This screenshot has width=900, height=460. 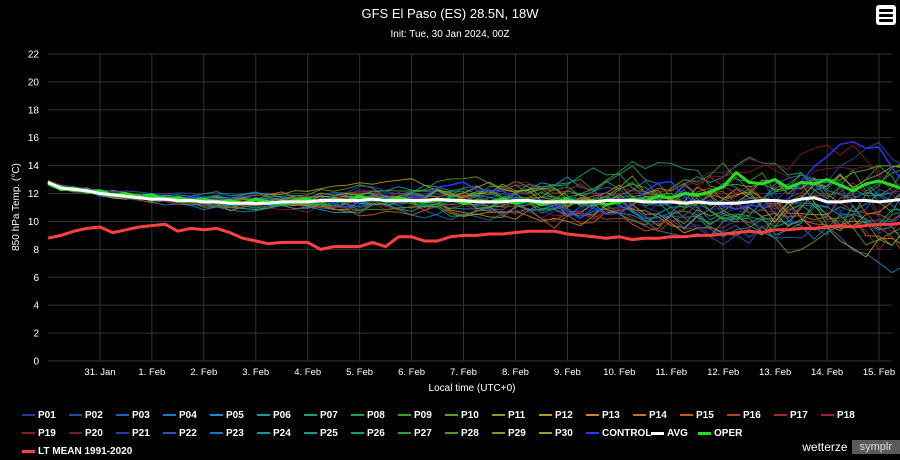 I want to click on y-tick-label: 20, so click(x=34, y=82).